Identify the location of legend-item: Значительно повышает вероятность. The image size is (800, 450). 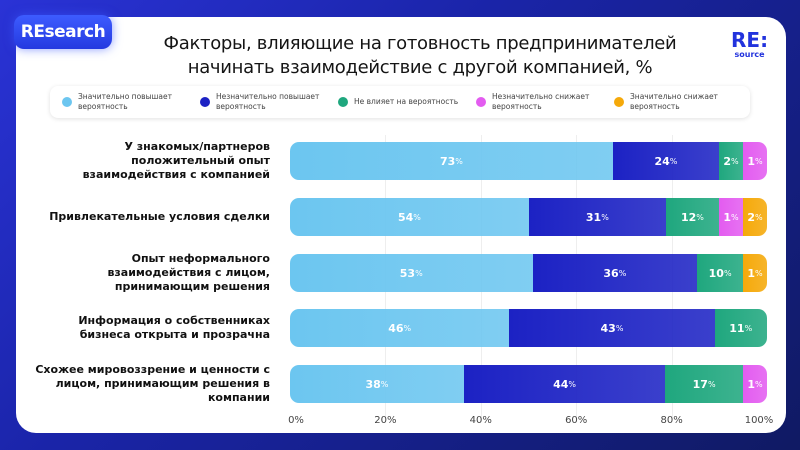
(126, 102).